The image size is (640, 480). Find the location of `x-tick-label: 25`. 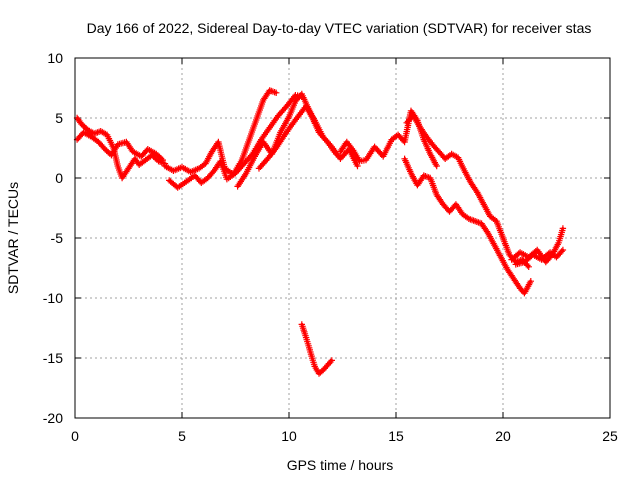

x-tick-label: 25 is located at coordinates (610, 436).